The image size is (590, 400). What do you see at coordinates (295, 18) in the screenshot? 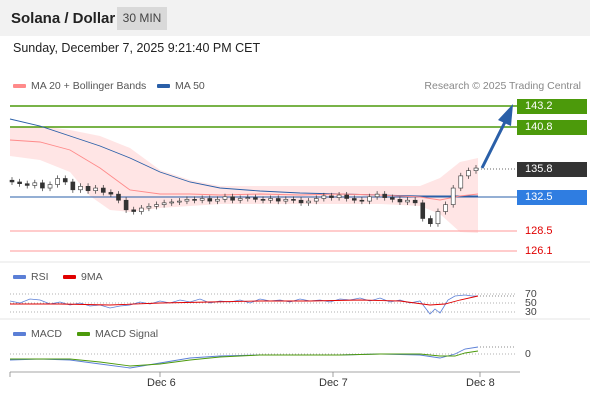
I see `chart-header: Solana / Dollar 30 MIN` at bounding box center [295, 18].